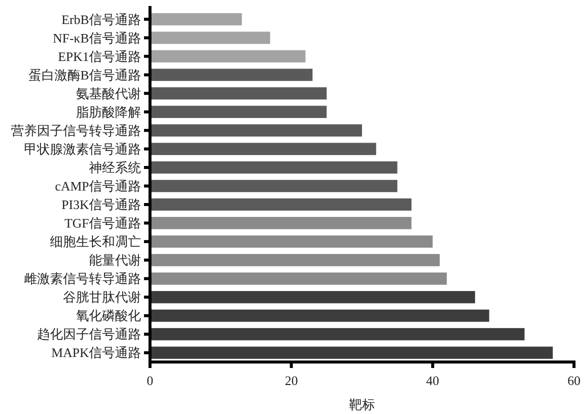 The height and width of the screenshot is (414, 585). Describe the element at coordinates (433, 380) in the screenshot. I see `x-tick-label: 40` at that location.